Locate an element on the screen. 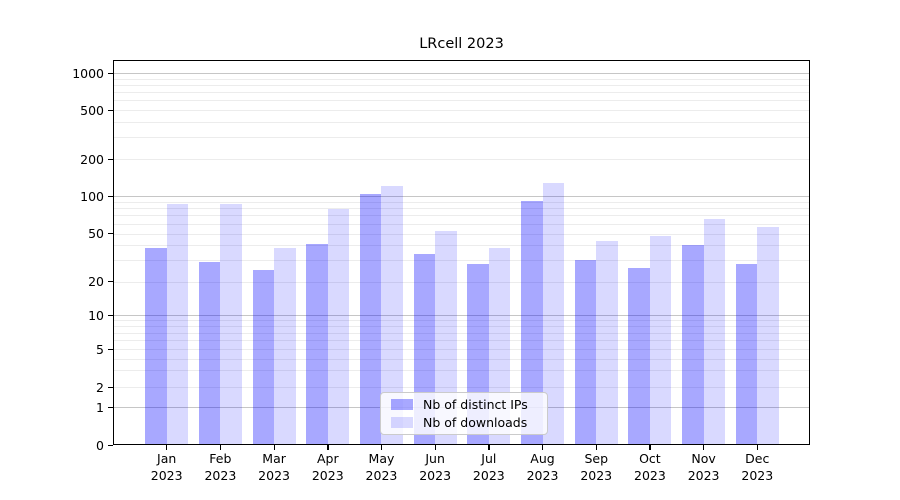 Image resolution: width=900 pixels, height=500 pixels. legend-label-downloads: Nb of downloads is located at coordinates (475, 422).